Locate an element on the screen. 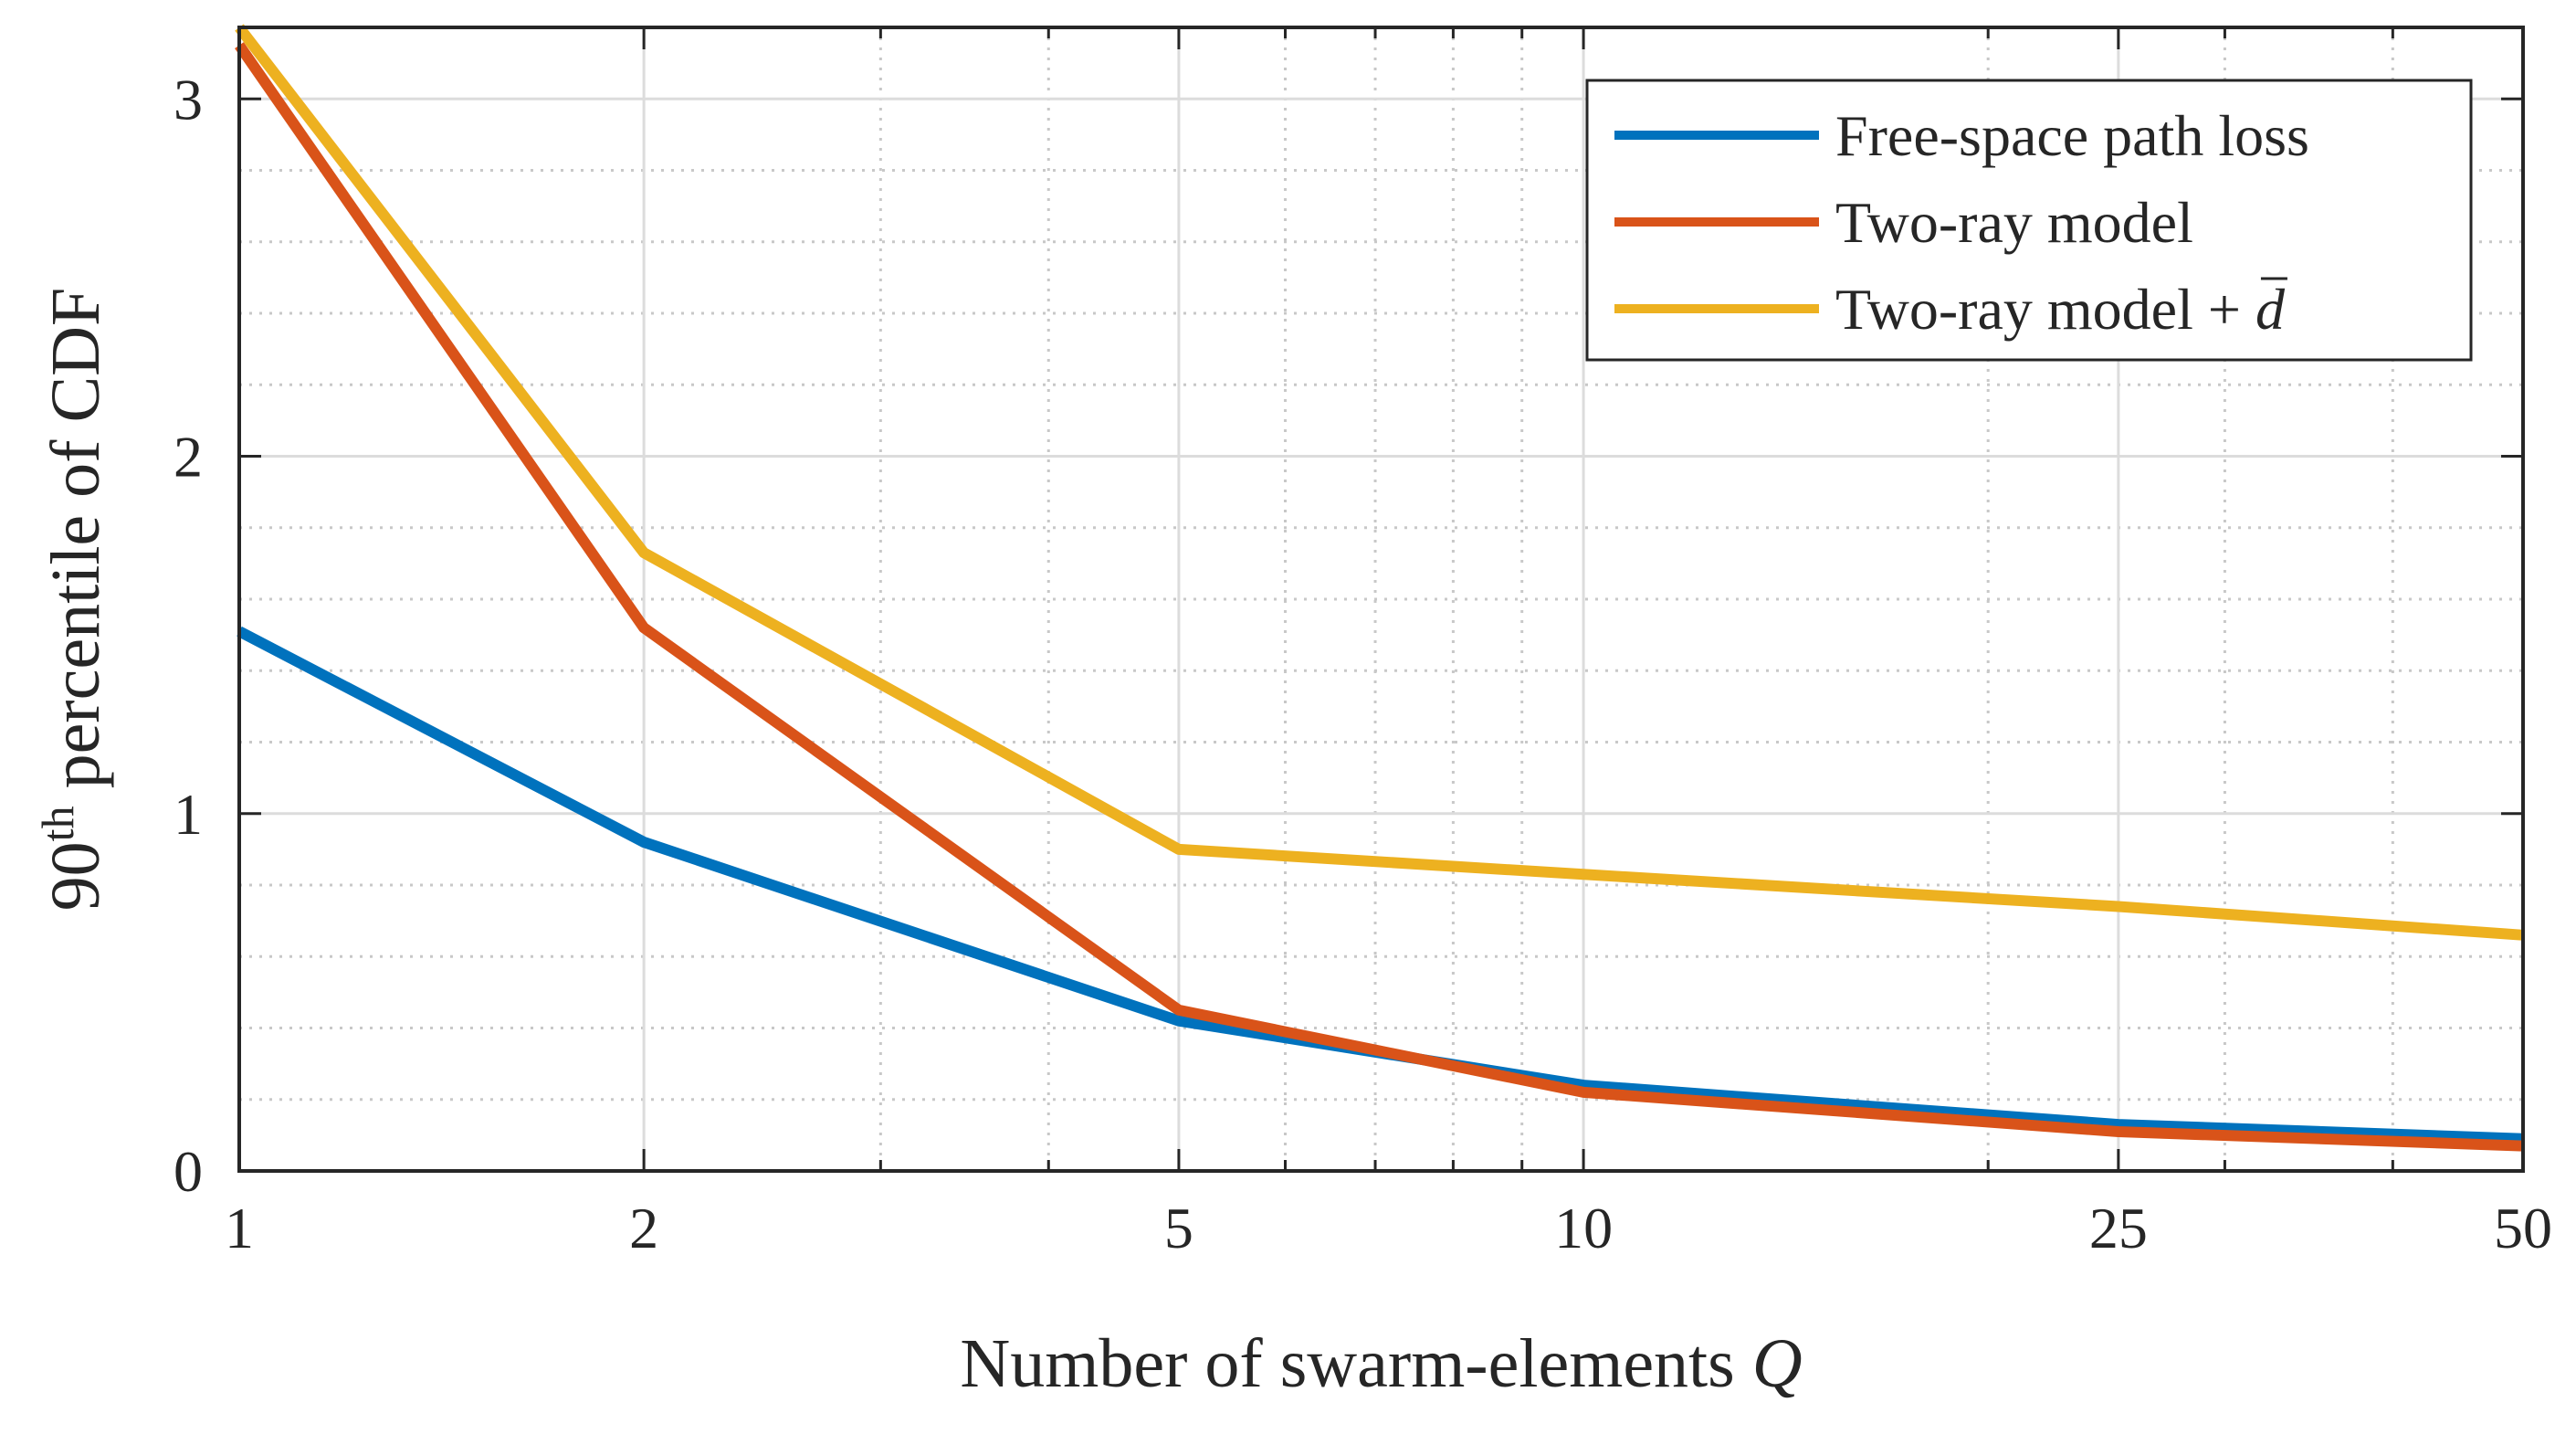 The width and height of the screenshot is (2576, 1434). legend-label-two-ray-d: Two-ray model + d is located at coordinates (2060, 310).